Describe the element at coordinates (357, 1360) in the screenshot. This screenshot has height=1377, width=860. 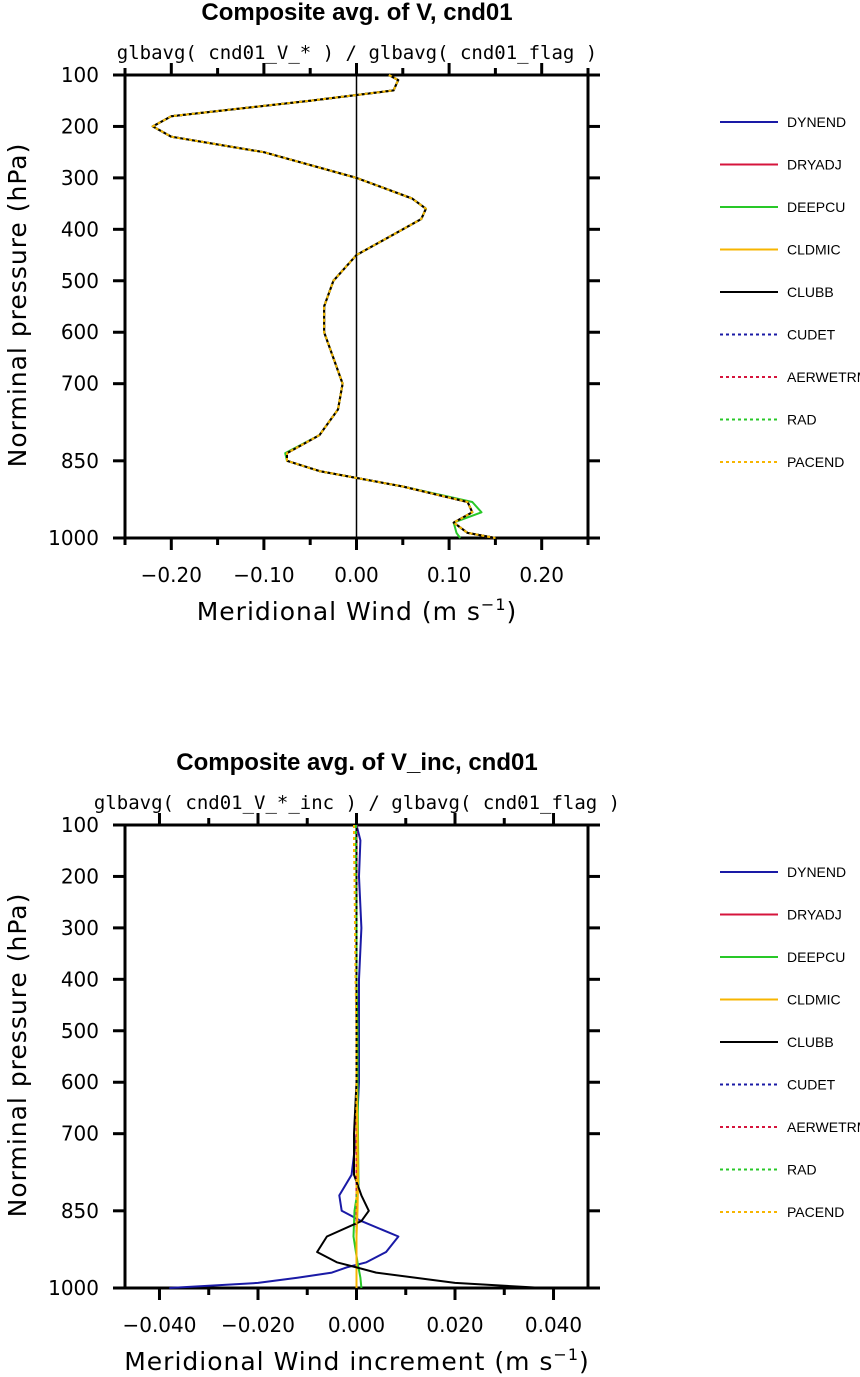
I see `x-axis-label: Meridional Wind increment (m s−1)` at that location.